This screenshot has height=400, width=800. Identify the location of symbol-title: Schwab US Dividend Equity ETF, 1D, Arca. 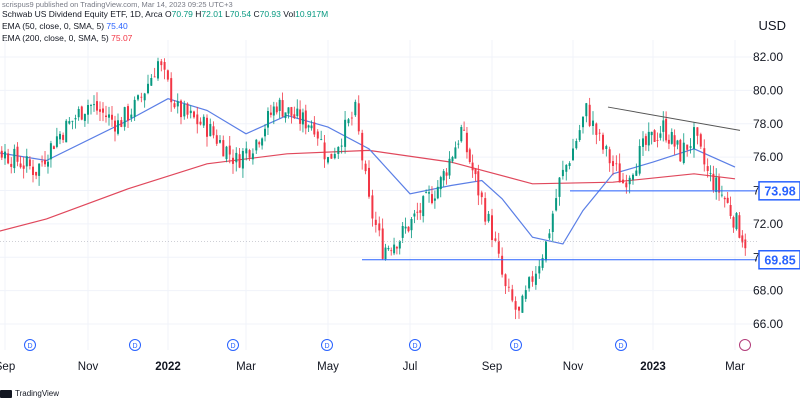
(82, 14).